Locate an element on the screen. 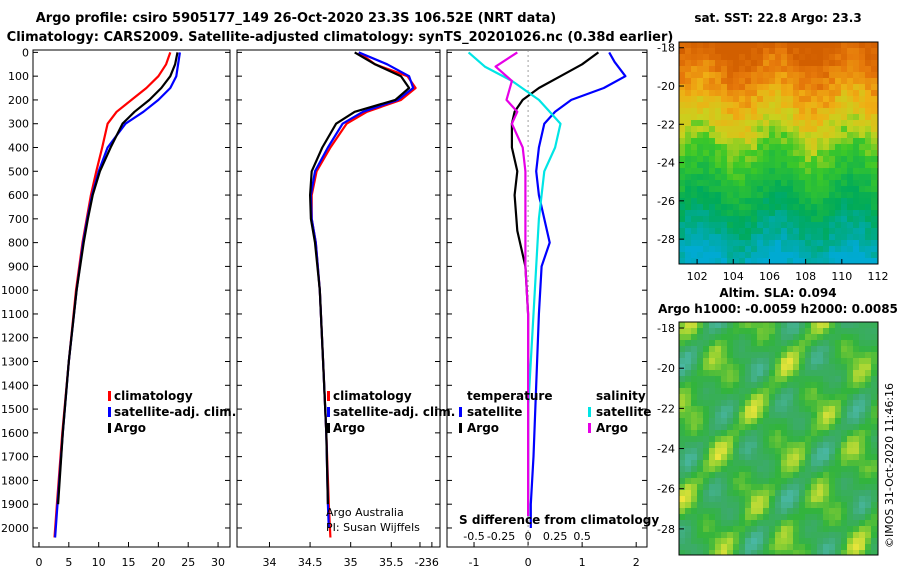 The width and height of the screenshot is (900, 580). legend-label-salinity-argo: Argo is located at coordinates (612, 428).